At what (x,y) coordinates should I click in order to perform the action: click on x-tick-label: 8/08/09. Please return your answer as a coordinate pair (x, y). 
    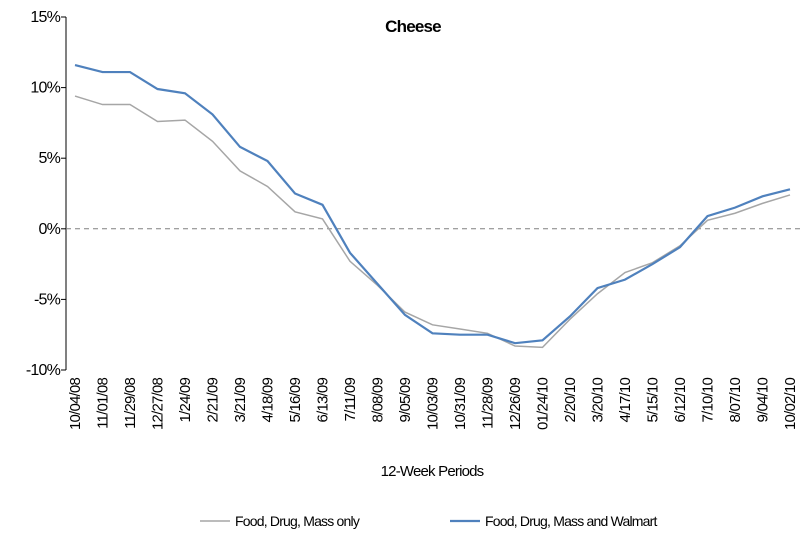
    Looking at the image, I should click on (378, 400).